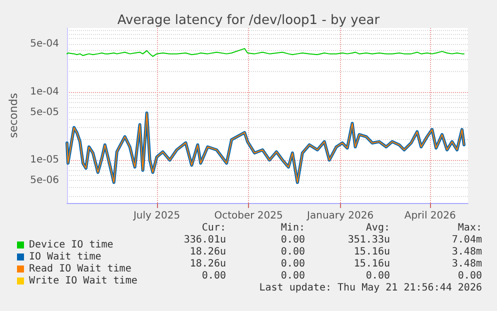 The width and height of the screenshot is (497, 311). What do you see at coordinates (65, 257) in the screenshot?
I see `legend-label: IO Wait time` at bounding box center [65, 257].